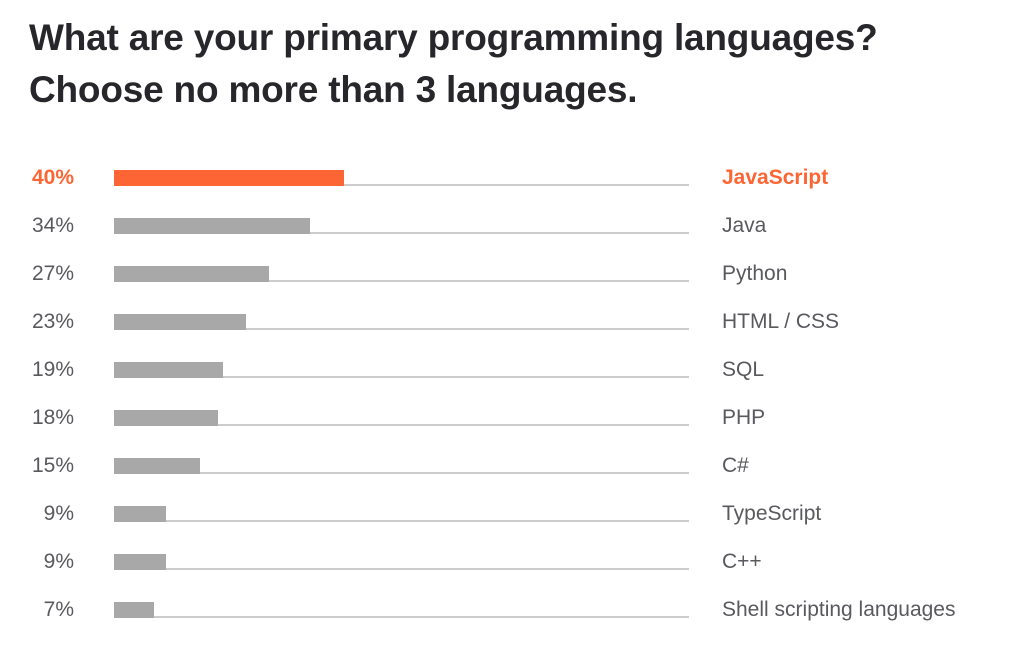 This screenshot has height=654, width=1010. Describe the element at coordinates (505, 235) in the screenshot. I see `bar-row: 34% Java` at that location.